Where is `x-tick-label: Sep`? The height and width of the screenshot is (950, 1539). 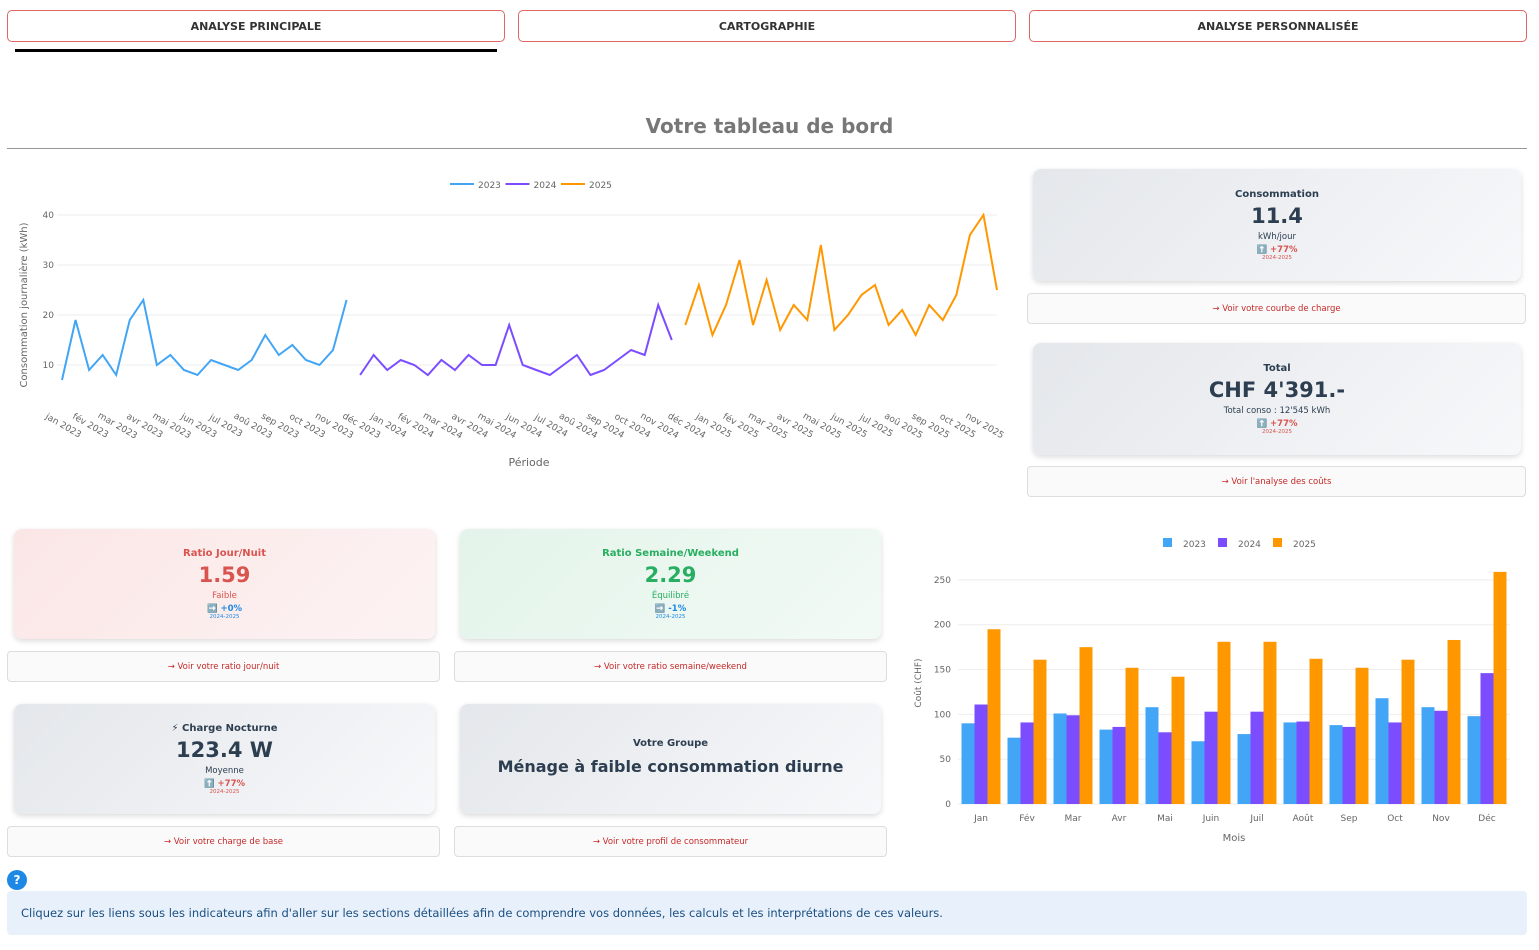 x-tick-label: Sep is located at coordinates (1349, 819).